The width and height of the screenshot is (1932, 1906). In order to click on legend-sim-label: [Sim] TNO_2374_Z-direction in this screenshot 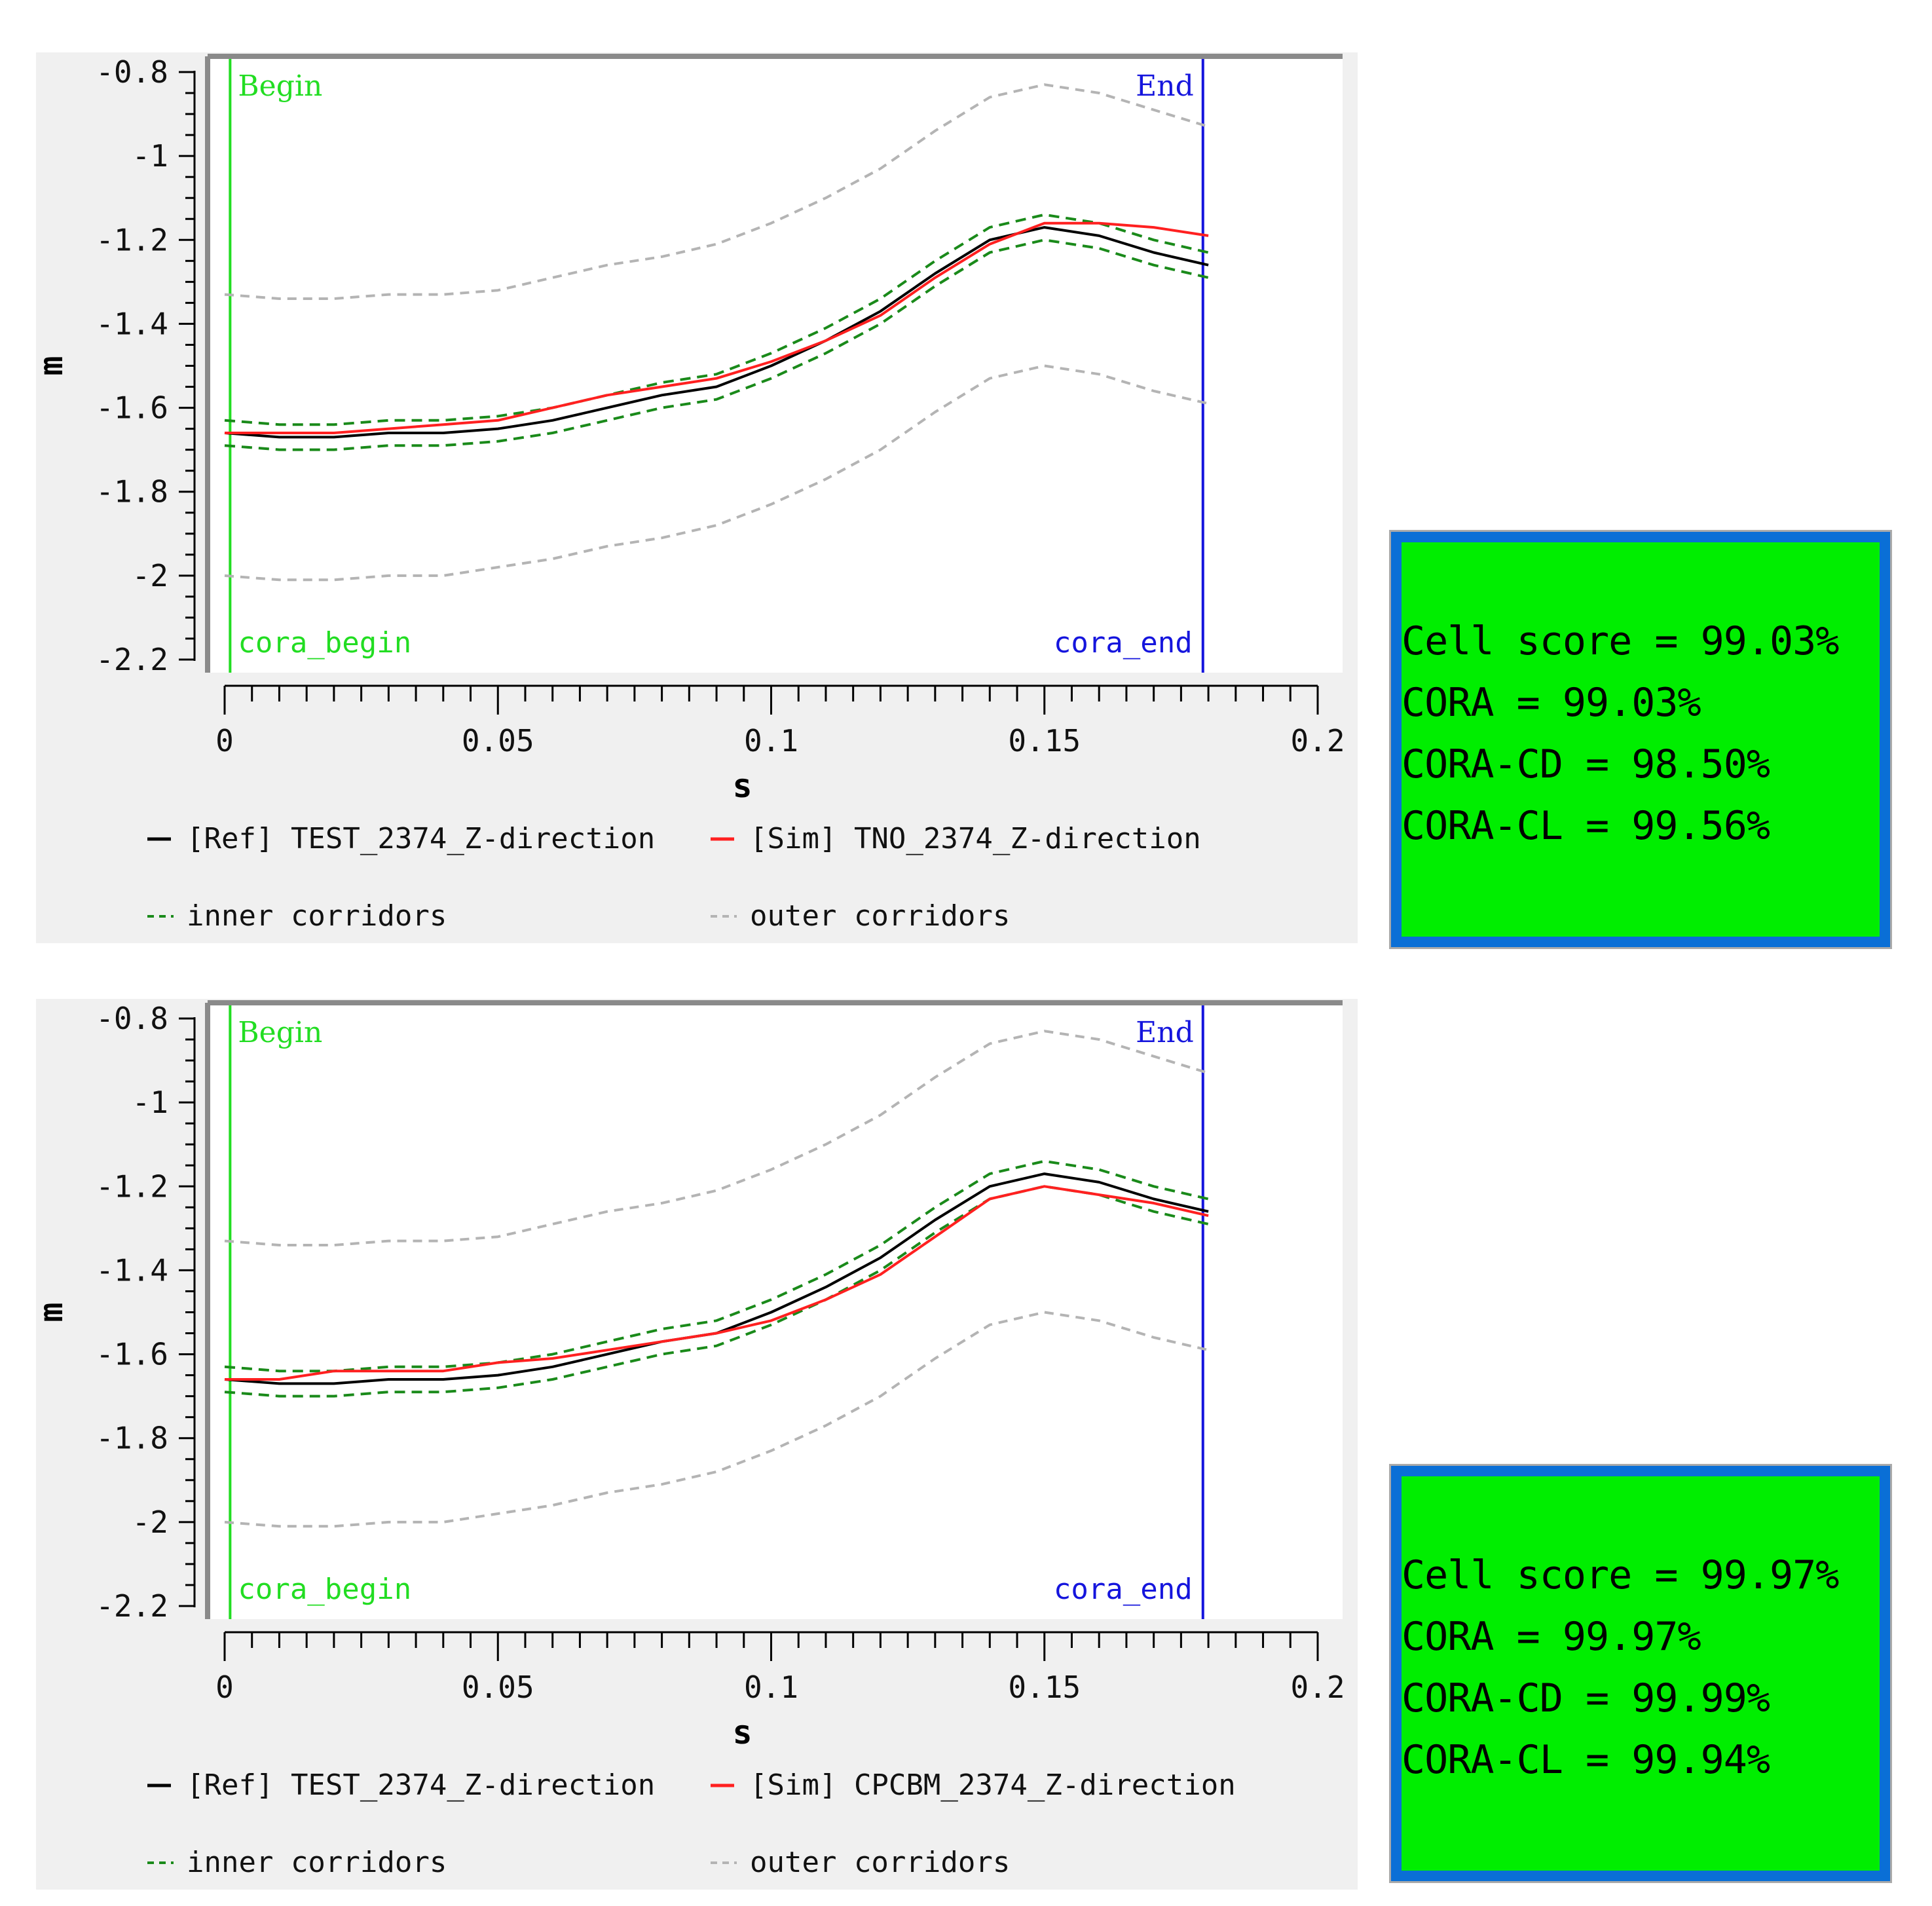, I will do `click(976, 839)`.